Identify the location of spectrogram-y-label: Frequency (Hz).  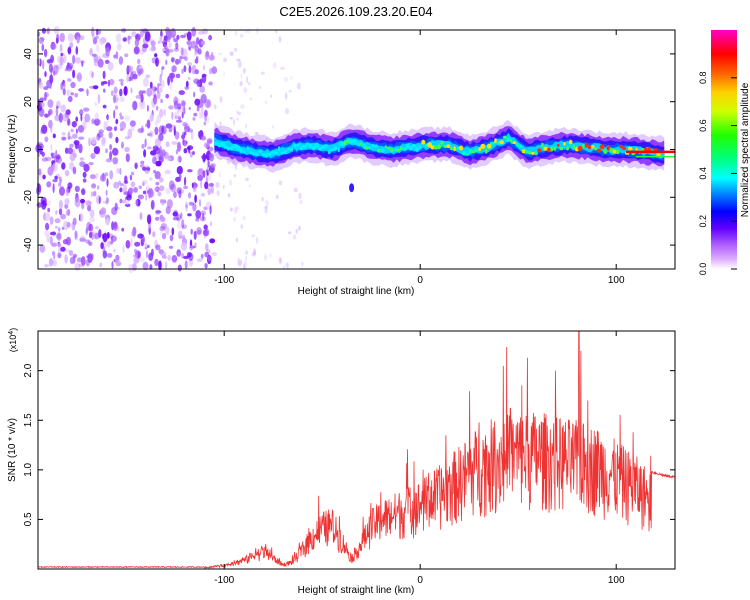
(12, 149).